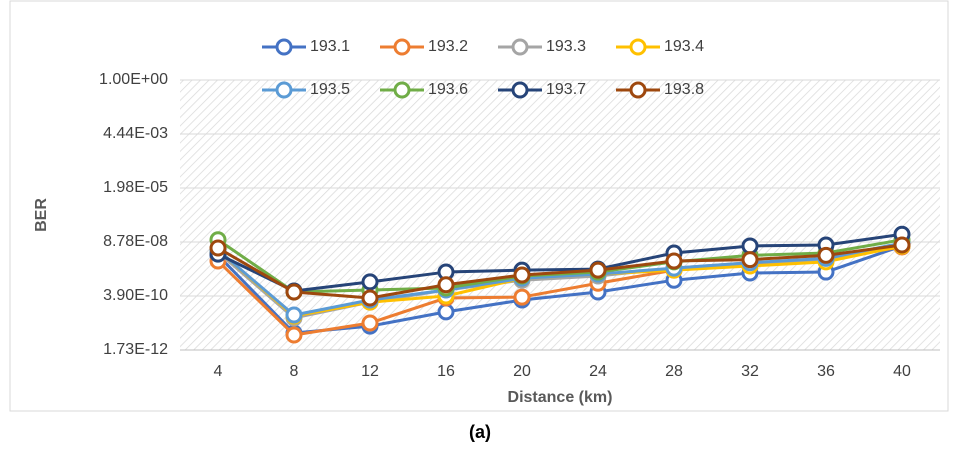 The width and height of the screenshot is (960, 454). Describe the element at coordinates (135, 133) in the screenshot. I see `y-tick-label: 4.44E-03` at that location.